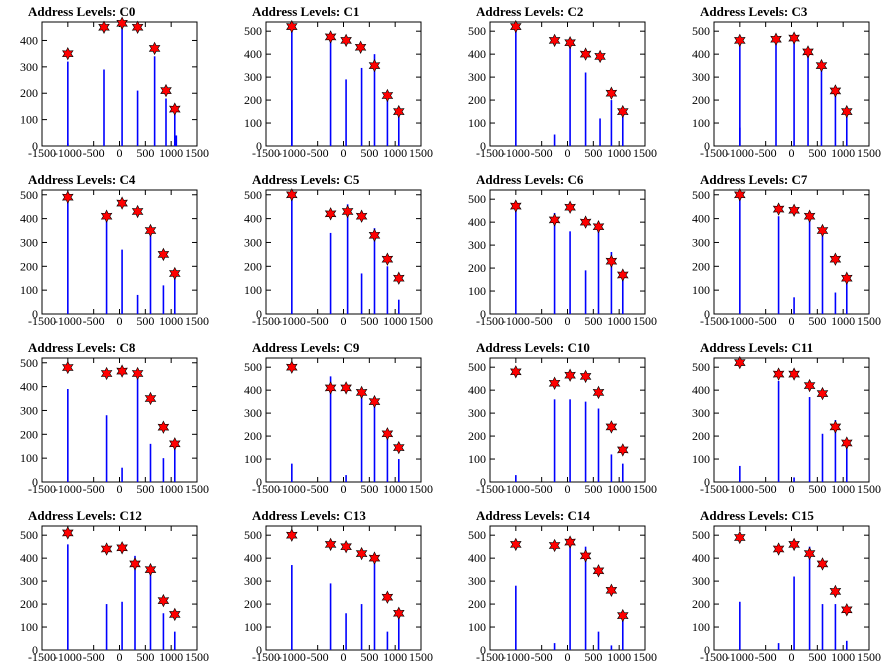 The image size is (896, 672). I want to click on chart-title: Address Levels: C9, so click(306, 347).